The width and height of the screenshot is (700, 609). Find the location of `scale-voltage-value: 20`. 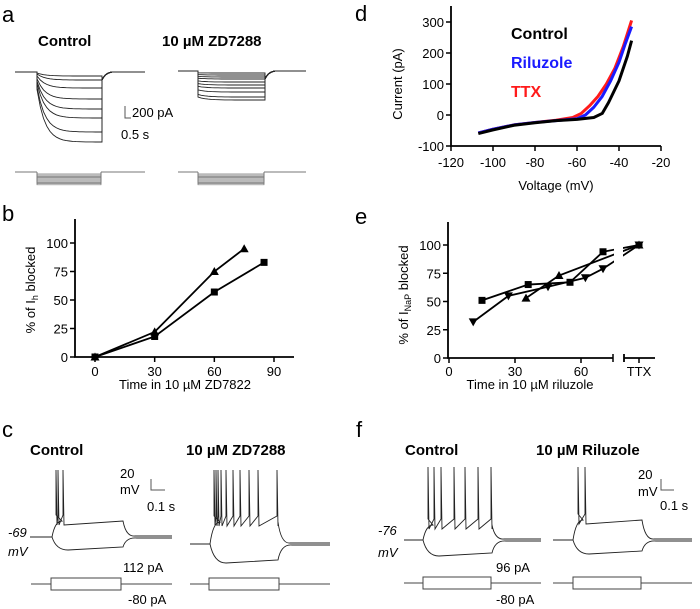

scale-voltage-value: 20 is located at coordinates (645, 474).